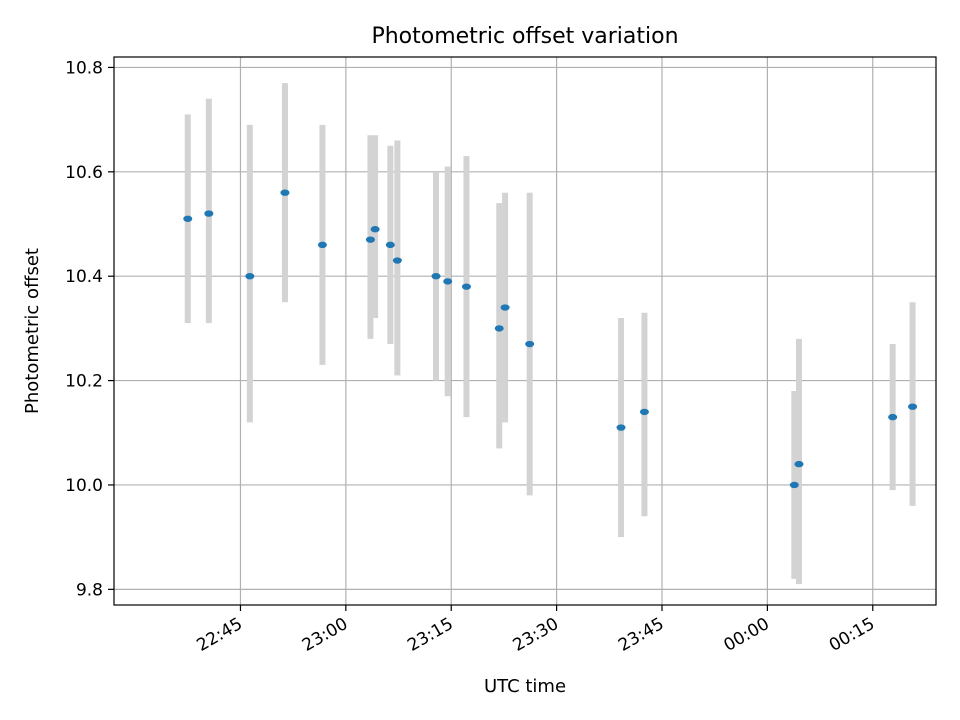 Image resolution: width=960 pixels, height=720 pixels. Describe the element at coordinates (524, 36) in the screenshot. I see `chart-title: Photometric offset variation` at that location.